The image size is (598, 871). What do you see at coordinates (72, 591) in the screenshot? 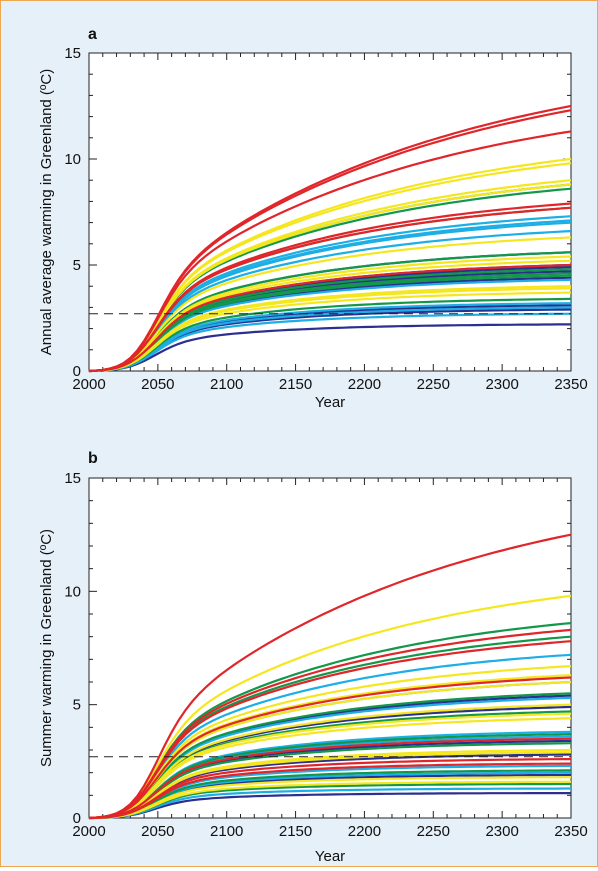
I see `panel-b-y-tick-label: 10` at bounding box center [72, 591].